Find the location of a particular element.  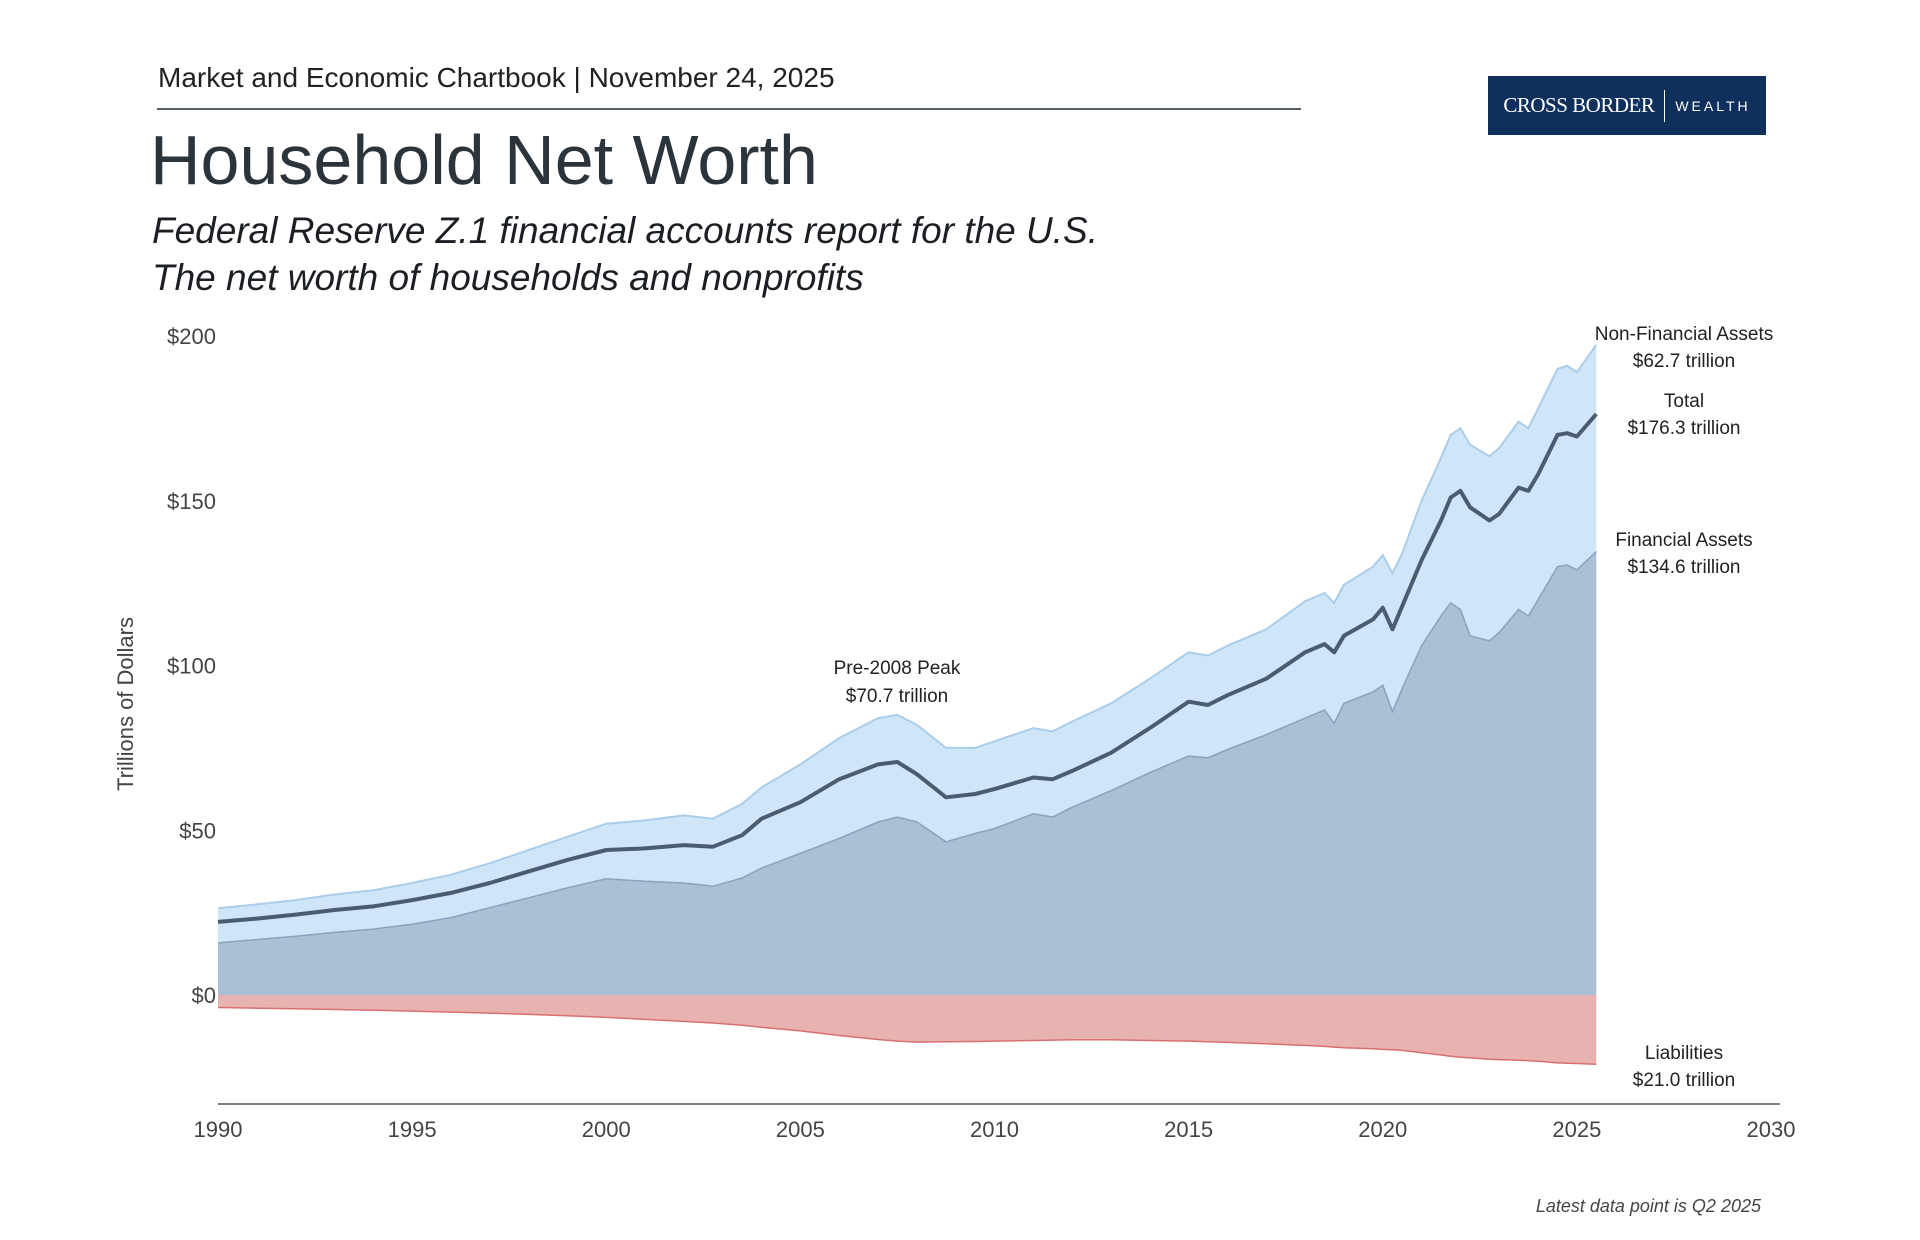

annotation-peak-label: Pre-2008 Peak is located at coordinates (897, 668).